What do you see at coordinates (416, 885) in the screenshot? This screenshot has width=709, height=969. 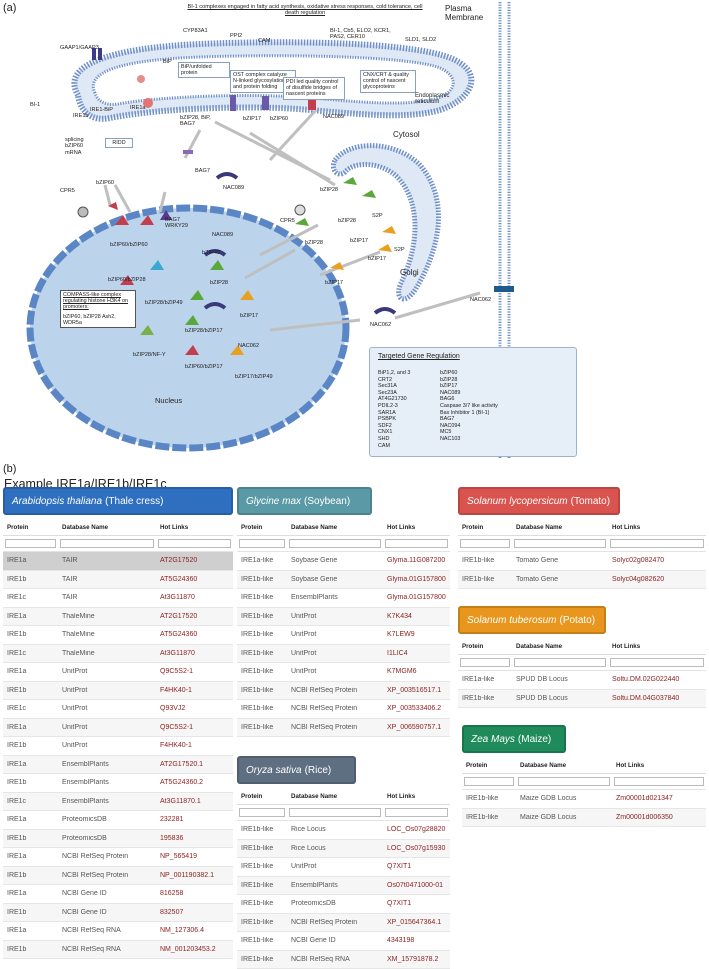 I see `hot-link: Os07t0471000-01` at bounding box center [416, 885].